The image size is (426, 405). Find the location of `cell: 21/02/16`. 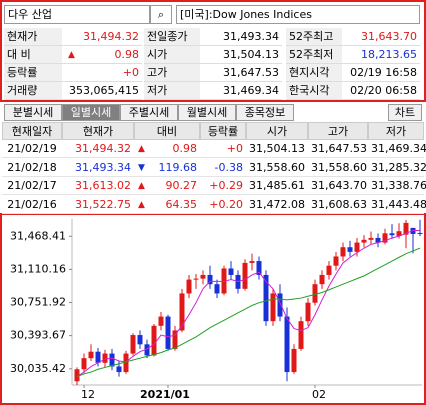

cell: 21/02/16 is located at coordinates (32, 205).